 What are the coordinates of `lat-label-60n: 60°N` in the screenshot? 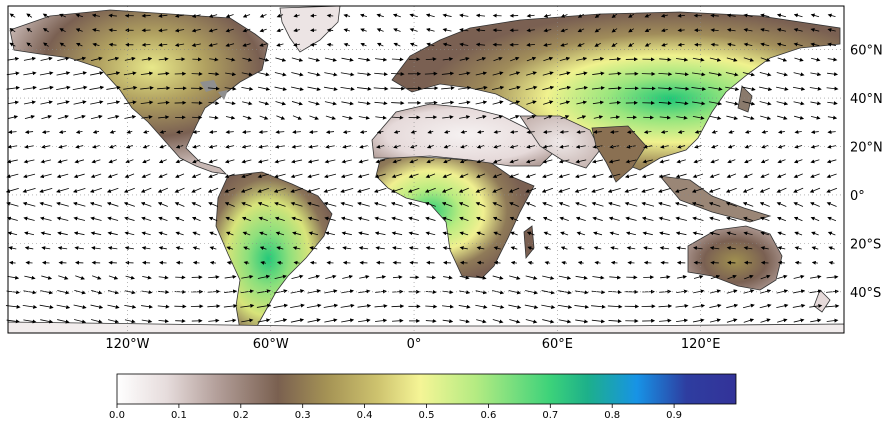 It's located at (866, 51).